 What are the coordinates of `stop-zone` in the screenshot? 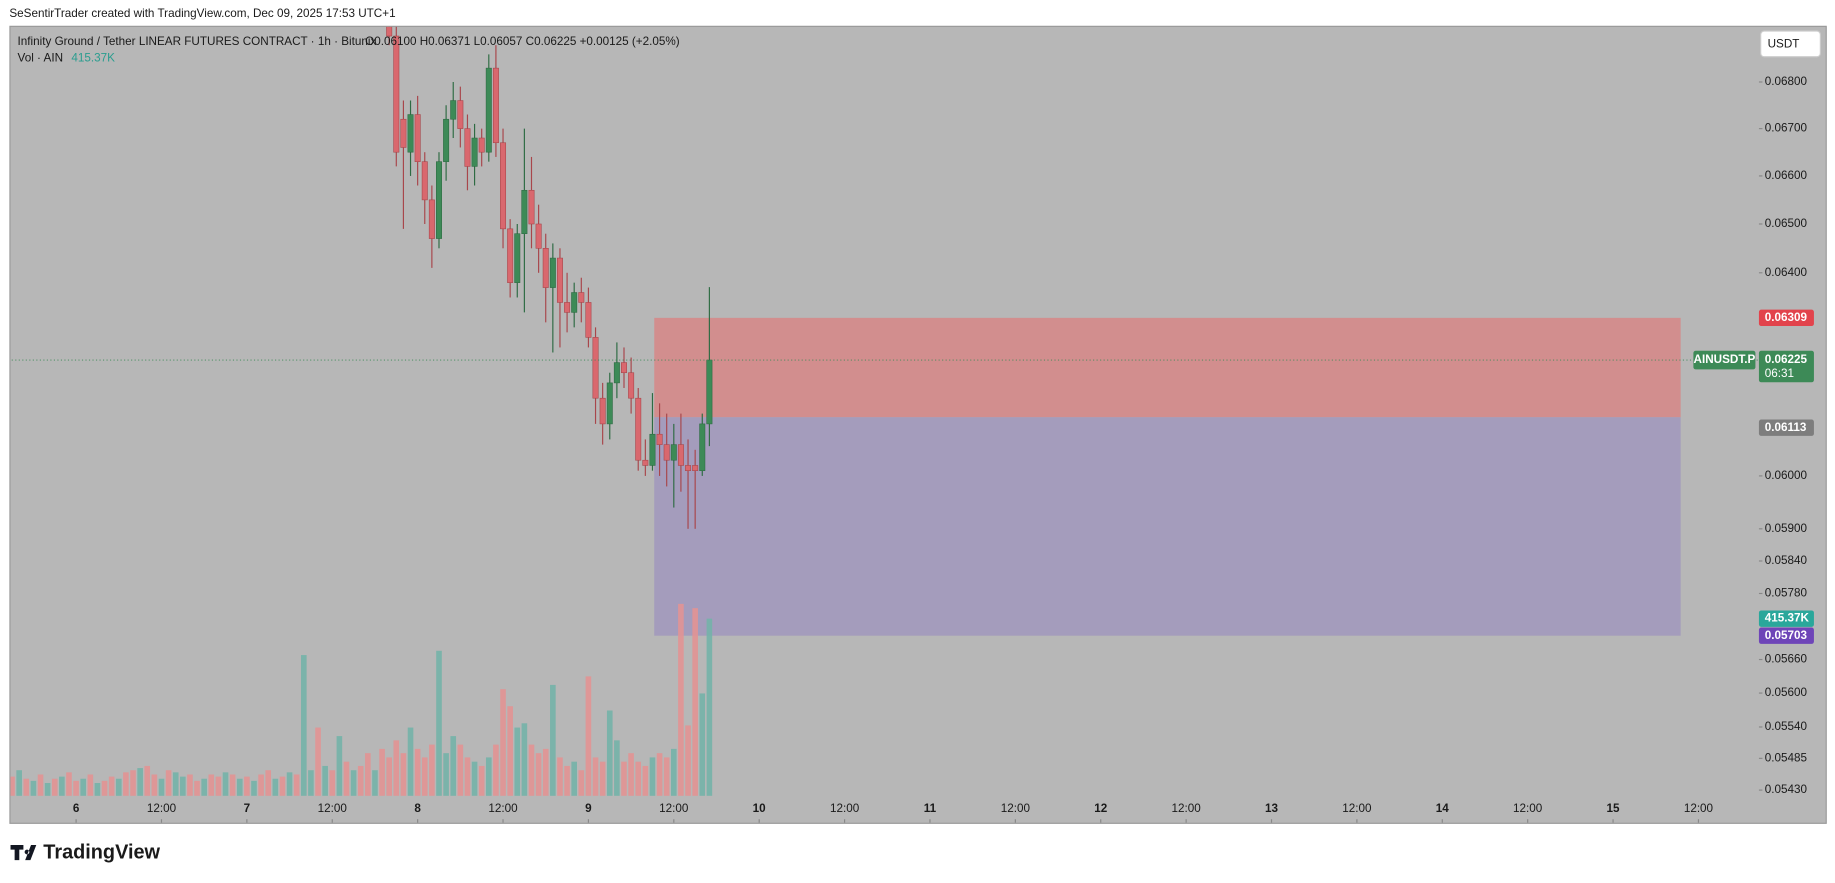 It's located at (1167, 367).